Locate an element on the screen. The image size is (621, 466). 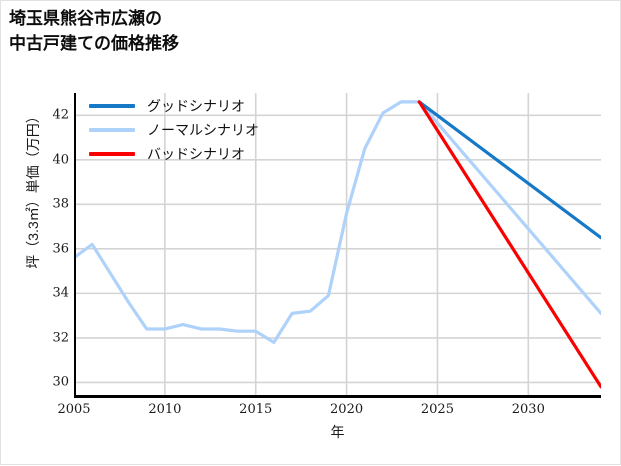
legend-swatch-normal is located at coordinates (112, 130).